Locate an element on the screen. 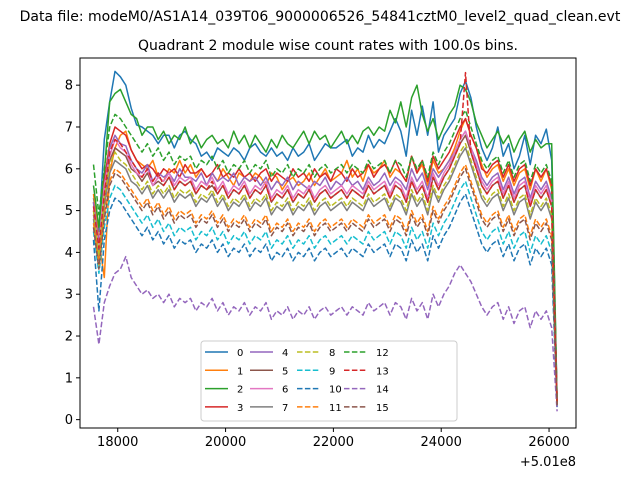  legend-label-13: 13 is located at coordinates (382, 371).